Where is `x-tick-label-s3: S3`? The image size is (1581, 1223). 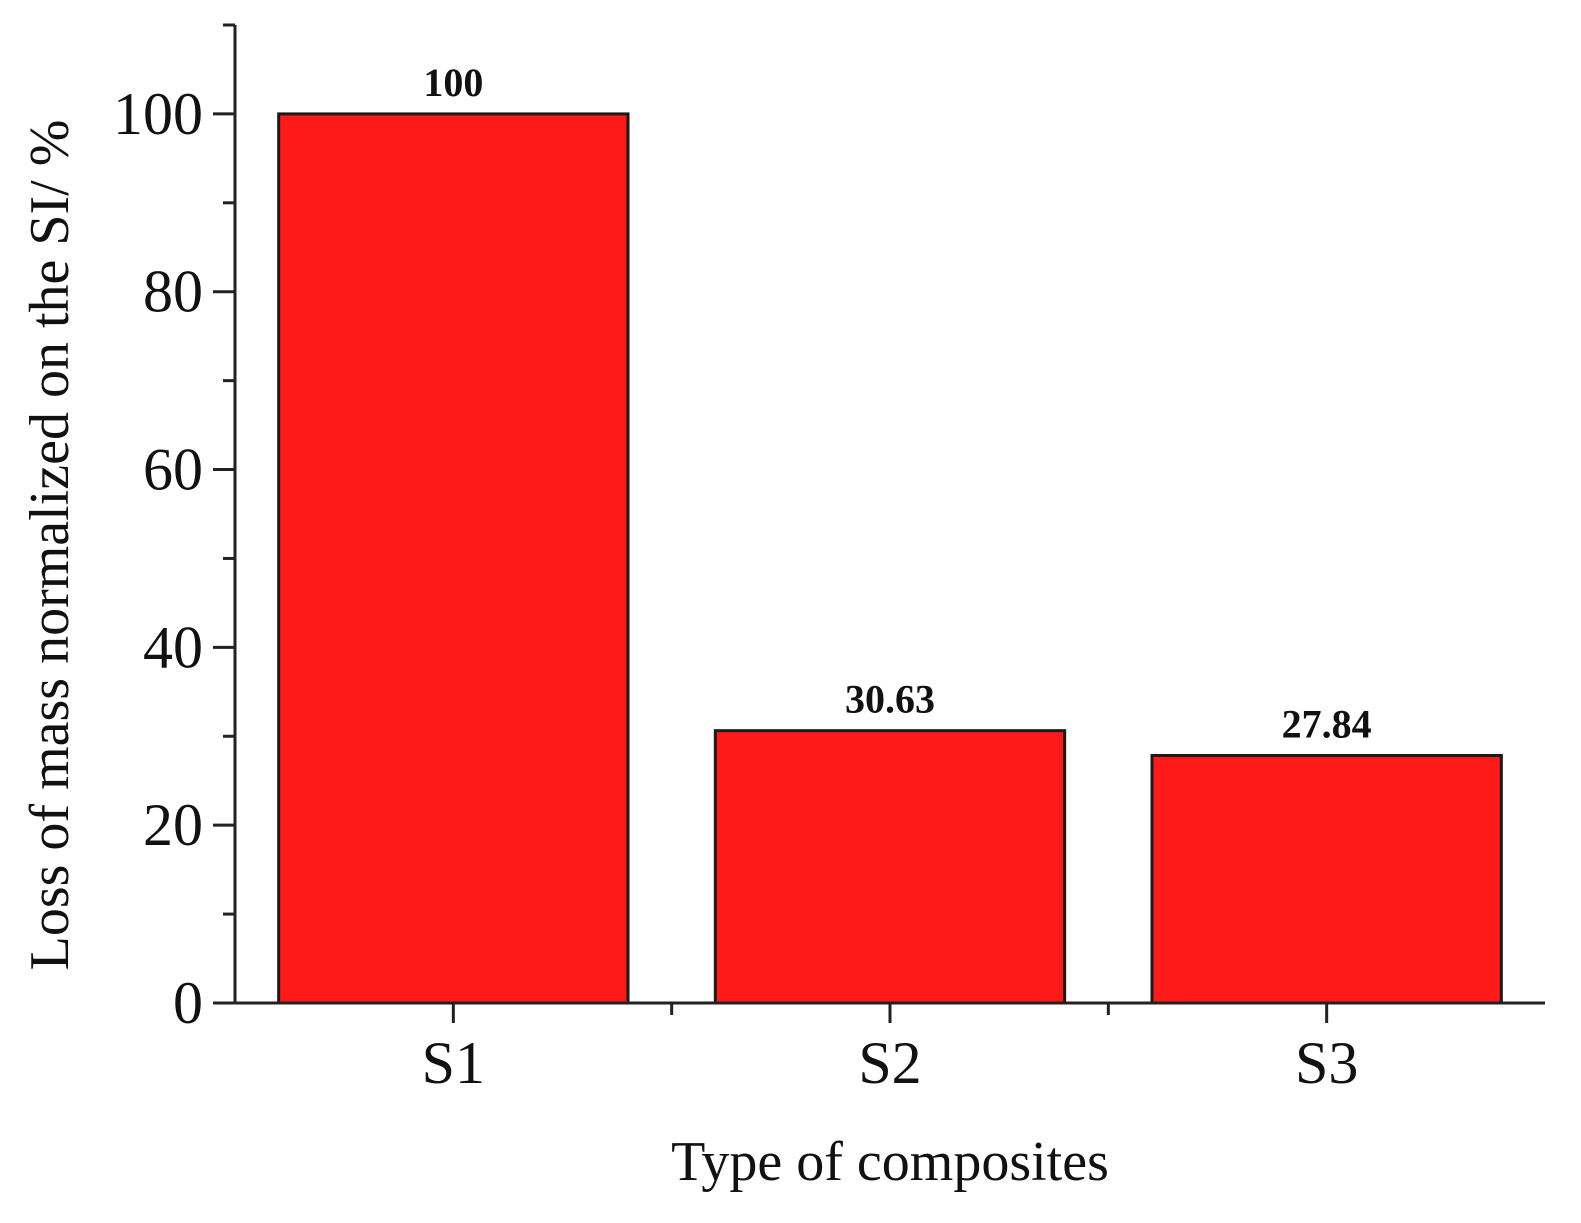 x-tick-label-s3: S3 is located at coordinates (1326, 1063).